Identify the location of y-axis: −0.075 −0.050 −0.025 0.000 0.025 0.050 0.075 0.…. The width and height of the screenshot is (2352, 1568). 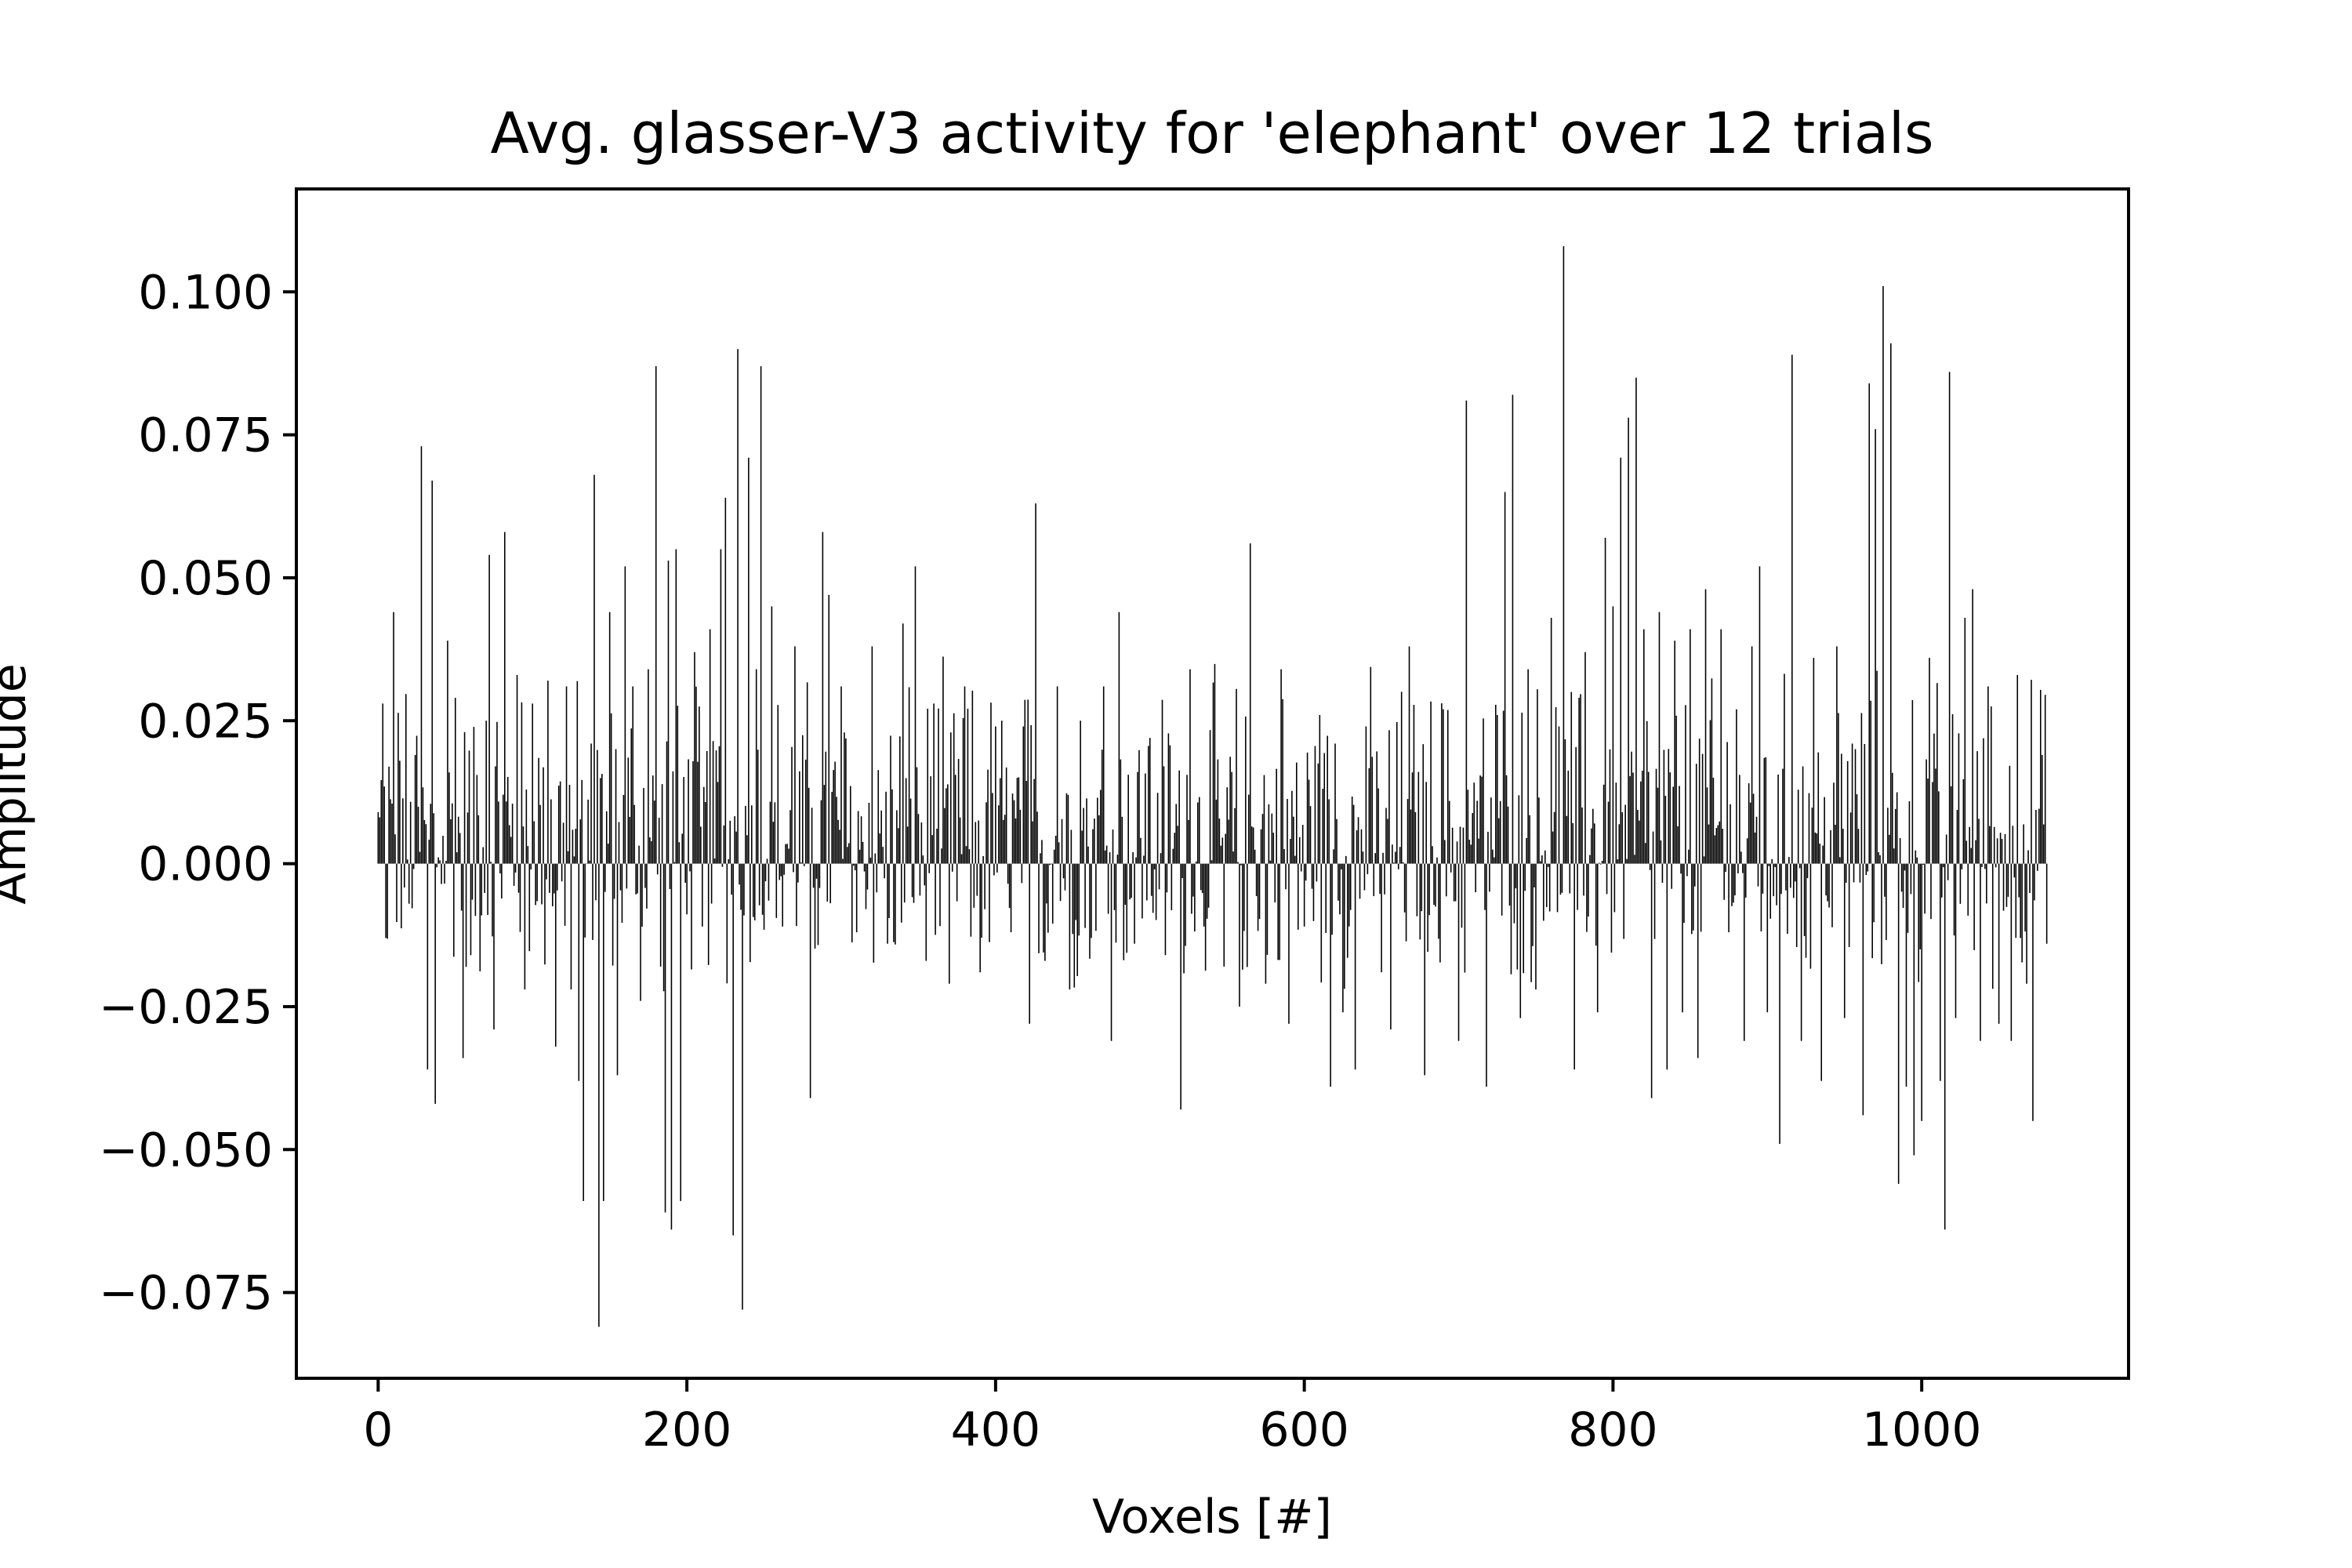
(197, 793).